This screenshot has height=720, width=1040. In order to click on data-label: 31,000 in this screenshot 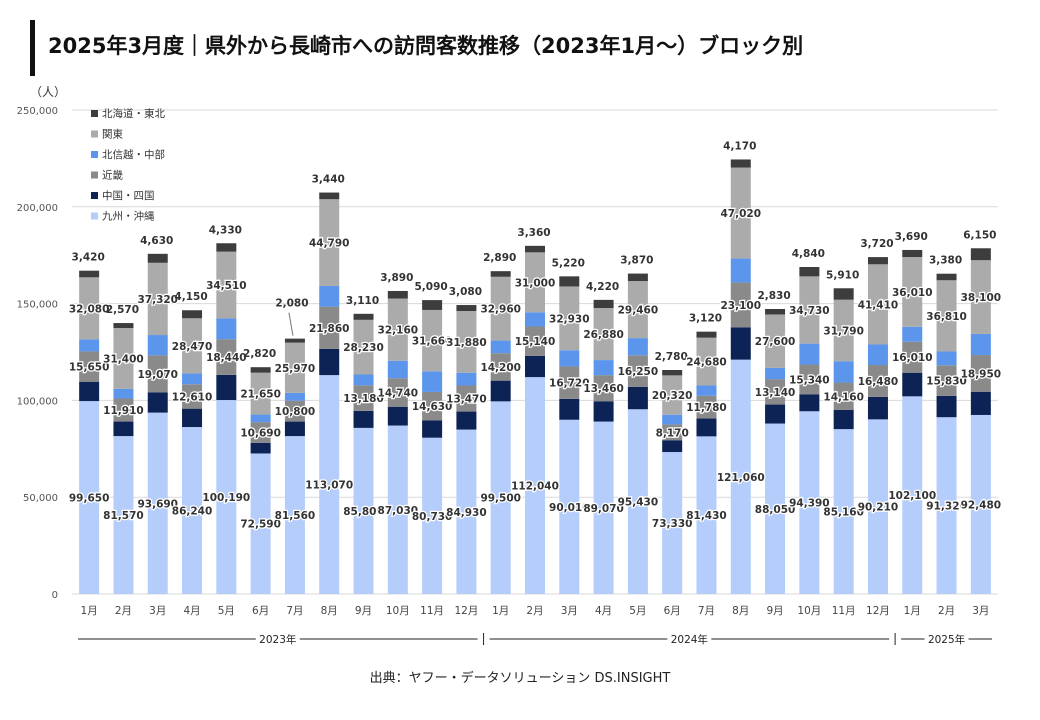, I will do `click(535, 283)`.